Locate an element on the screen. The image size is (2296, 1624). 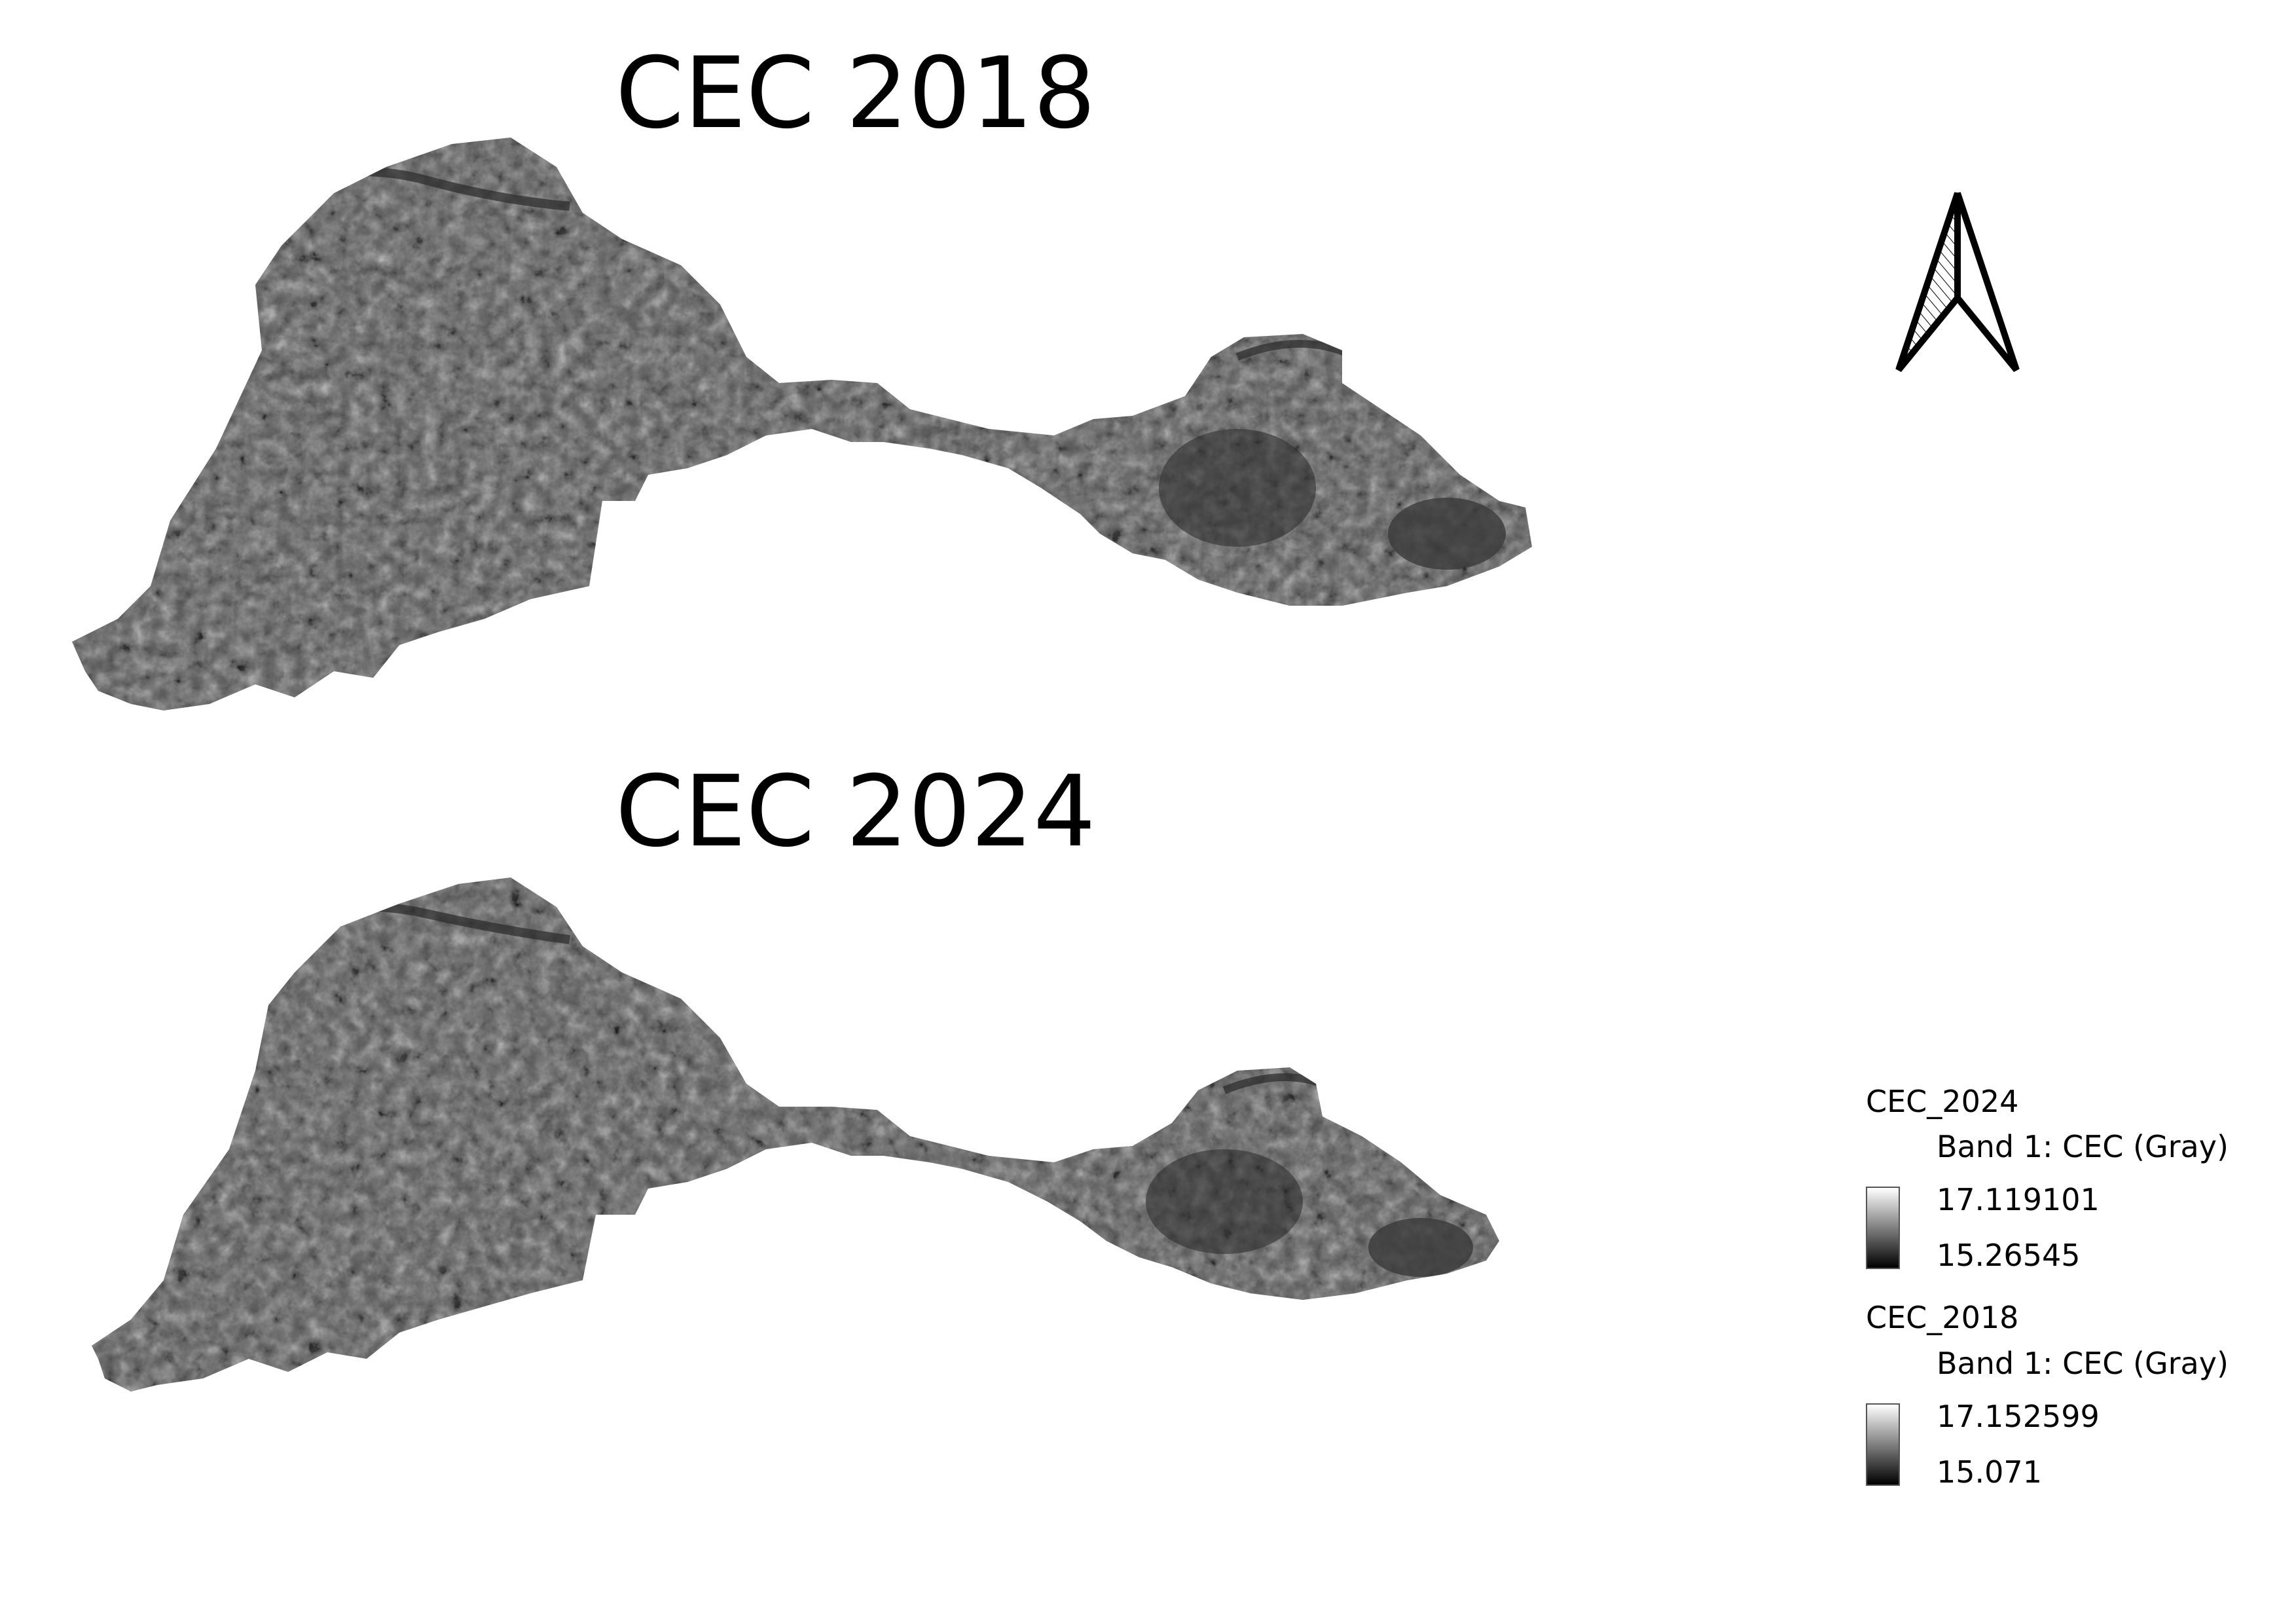
legend-min-value: 15.071 is located at coordinates (1989, 1472).